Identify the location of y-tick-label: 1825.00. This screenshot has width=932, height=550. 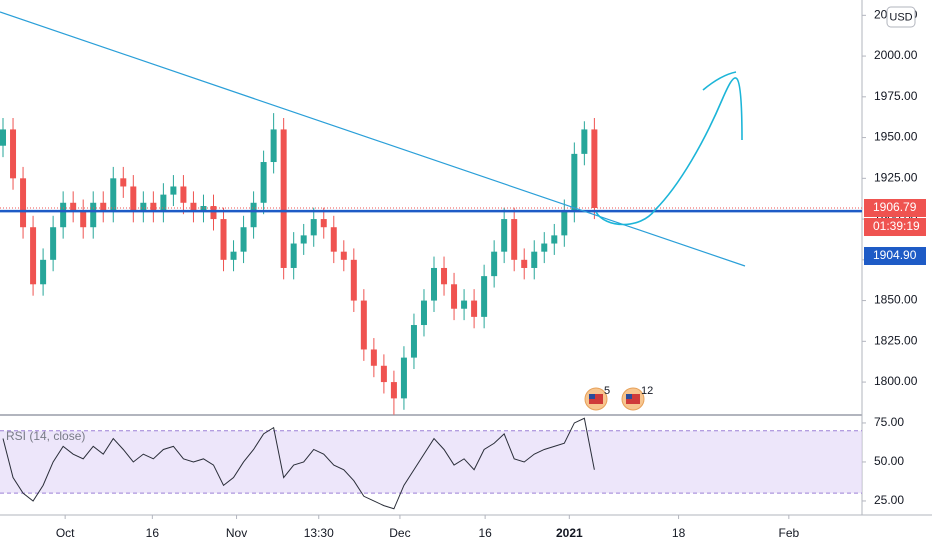
(896, 340).